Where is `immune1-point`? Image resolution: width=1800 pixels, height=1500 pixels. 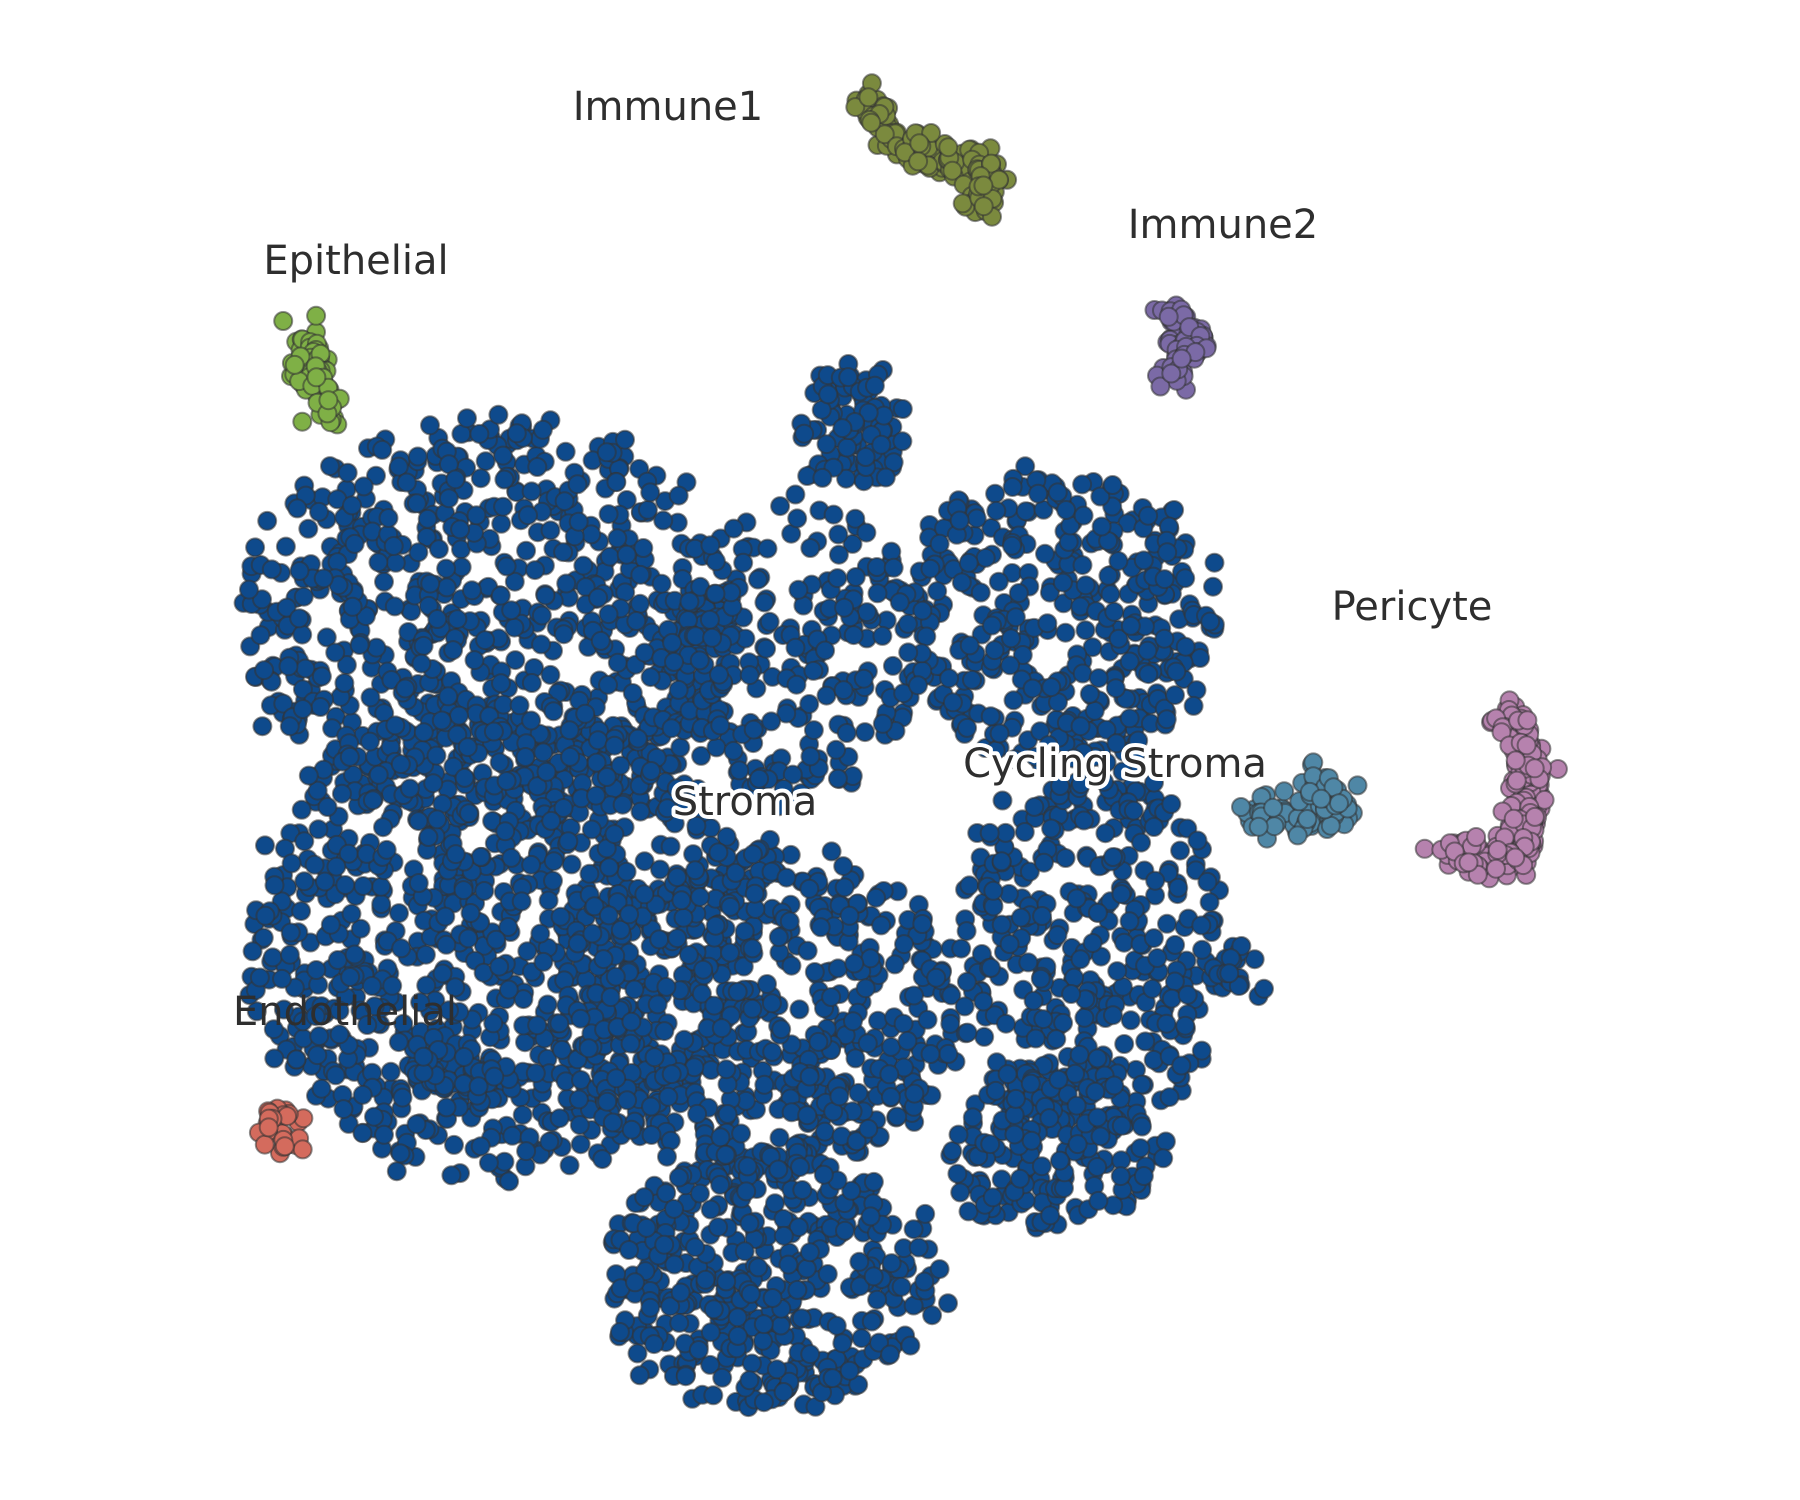 immune1-point is located at coordinates (983, 206).